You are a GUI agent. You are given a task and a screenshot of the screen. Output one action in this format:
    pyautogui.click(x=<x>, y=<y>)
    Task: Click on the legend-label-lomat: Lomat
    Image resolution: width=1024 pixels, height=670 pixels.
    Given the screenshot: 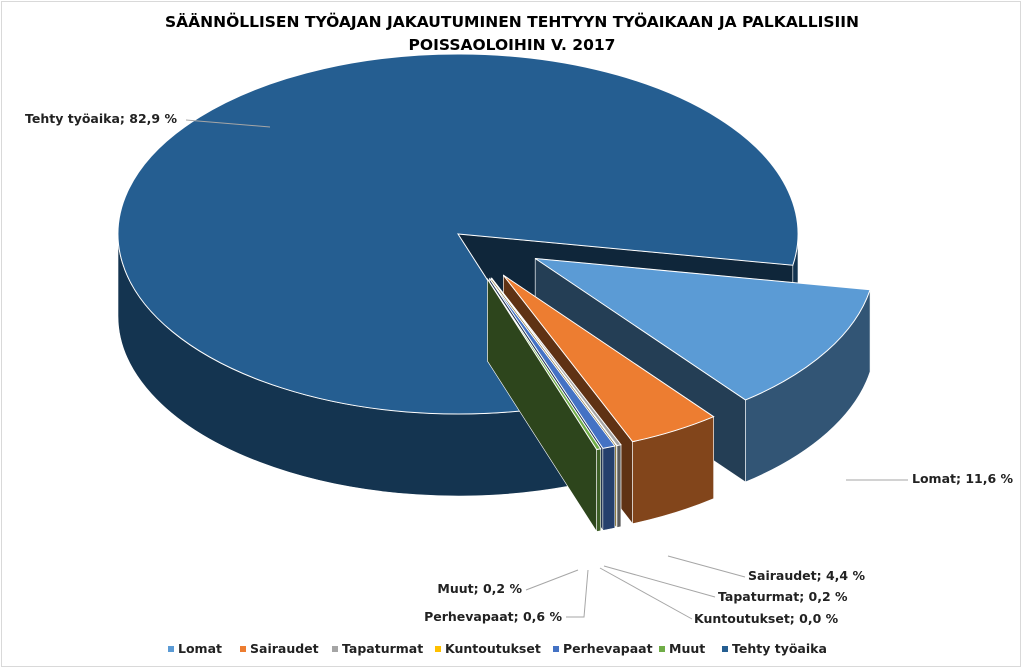 What is the action you would take?
    pyautogui.click(x=200, y=648)
    